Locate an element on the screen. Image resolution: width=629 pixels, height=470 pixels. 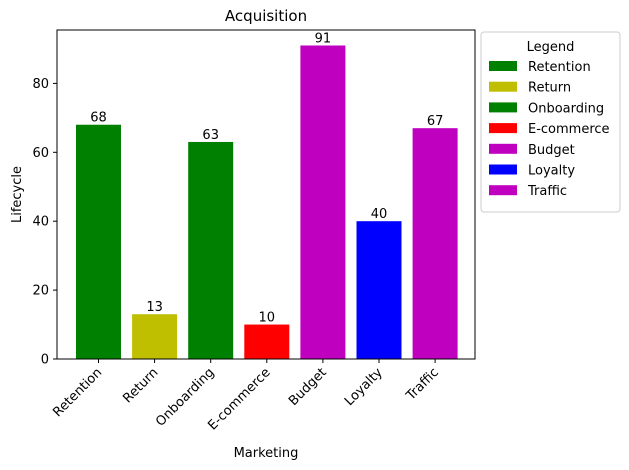
bar-retention is located at coordinates (98, 241).